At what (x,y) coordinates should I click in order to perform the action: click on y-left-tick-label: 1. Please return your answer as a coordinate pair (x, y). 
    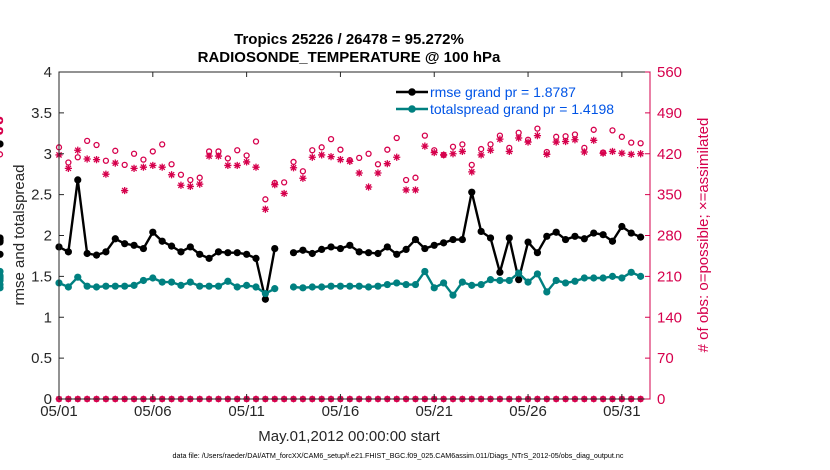
    Looking at the image, I should click on (48, 317).